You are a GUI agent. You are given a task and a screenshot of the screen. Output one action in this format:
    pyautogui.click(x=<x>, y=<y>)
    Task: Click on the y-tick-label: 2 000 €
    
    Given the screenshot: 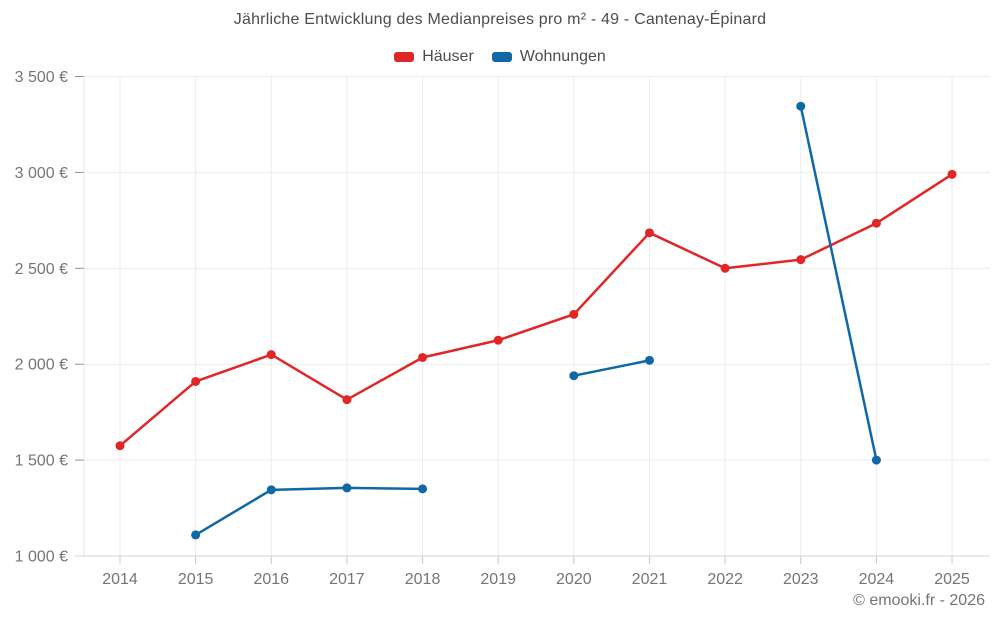 What is the action you would take?
    pyautogui.click(x=41, y=365)
    